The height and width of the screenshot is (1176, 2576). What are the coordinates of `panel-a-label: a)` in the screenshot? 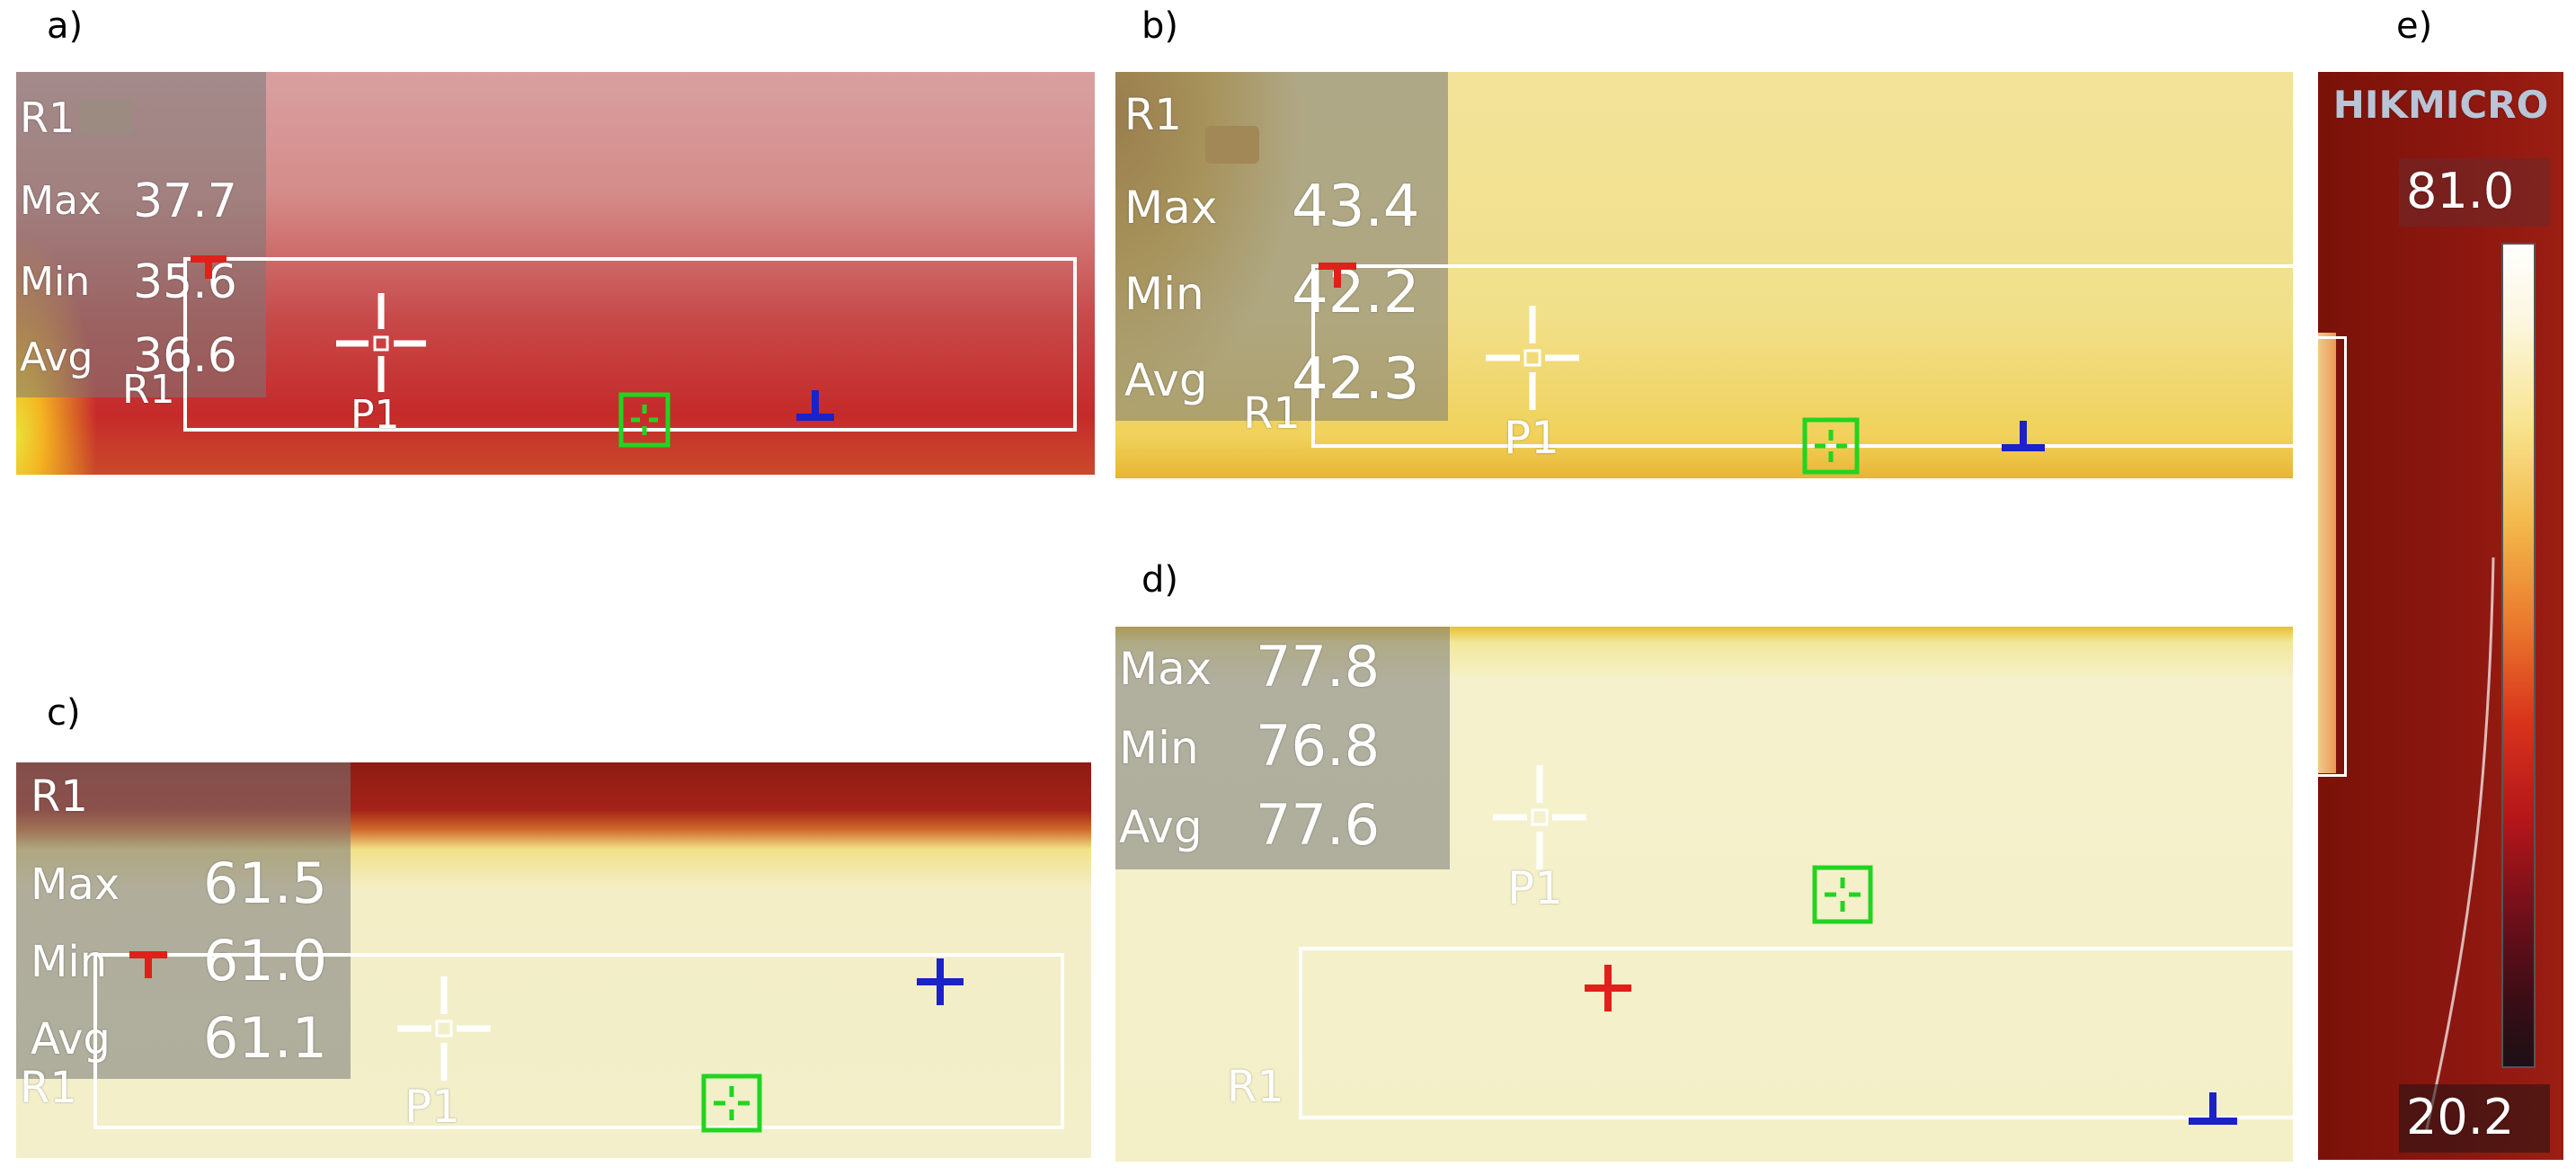 It's located at (65, 26).